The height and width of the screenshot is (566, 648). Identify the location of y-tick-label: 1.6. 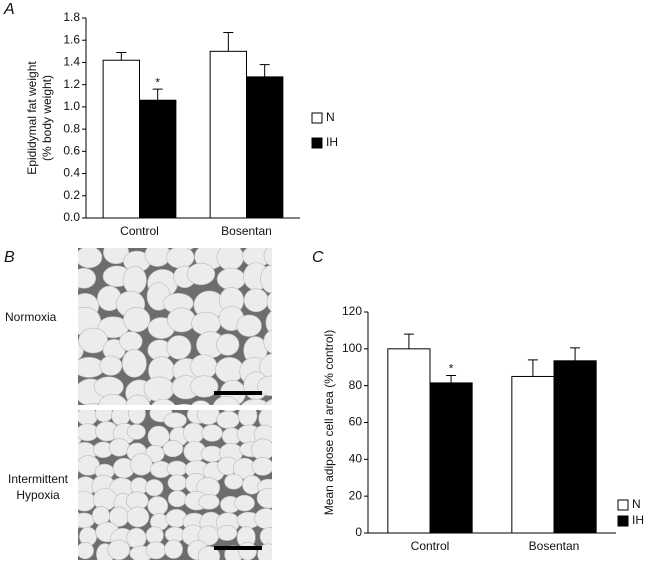
(71, 39).